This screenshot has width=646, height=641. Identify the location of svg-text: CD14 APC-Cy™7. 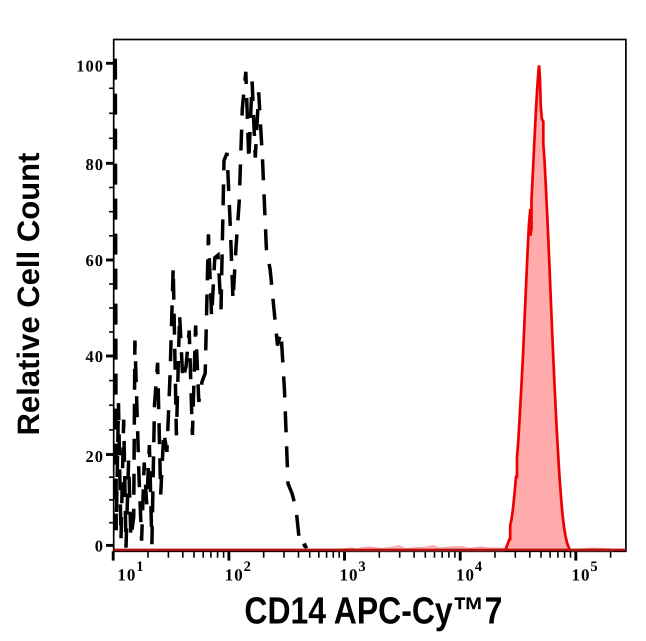
(373, 611).